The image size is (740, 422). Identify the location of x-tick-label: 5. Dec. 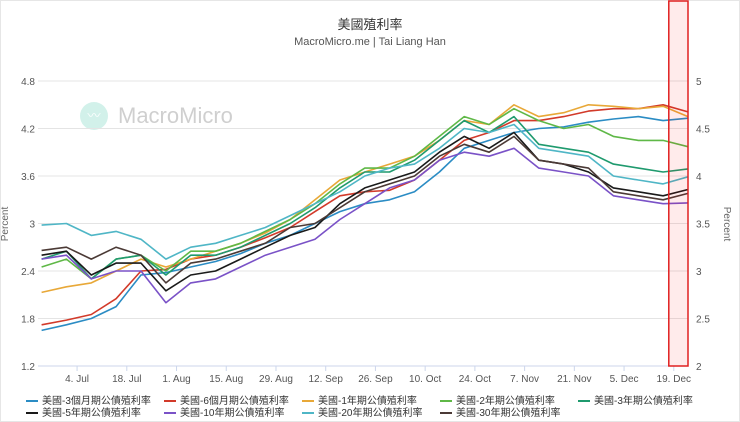
(624, 379).